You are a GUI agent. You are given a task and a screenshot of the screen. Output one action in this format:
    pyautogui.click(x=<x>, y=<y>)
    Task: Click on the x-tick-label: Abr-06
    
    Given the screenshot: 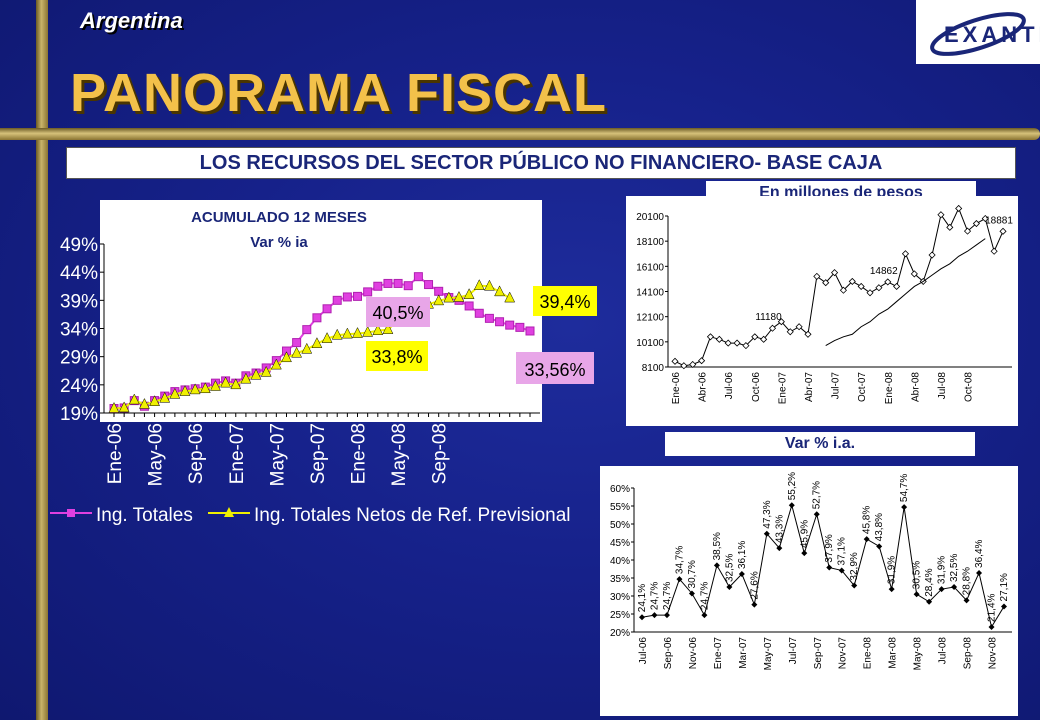 What is the action you would take?
    pyautogui.click(x=703, y=387)
    